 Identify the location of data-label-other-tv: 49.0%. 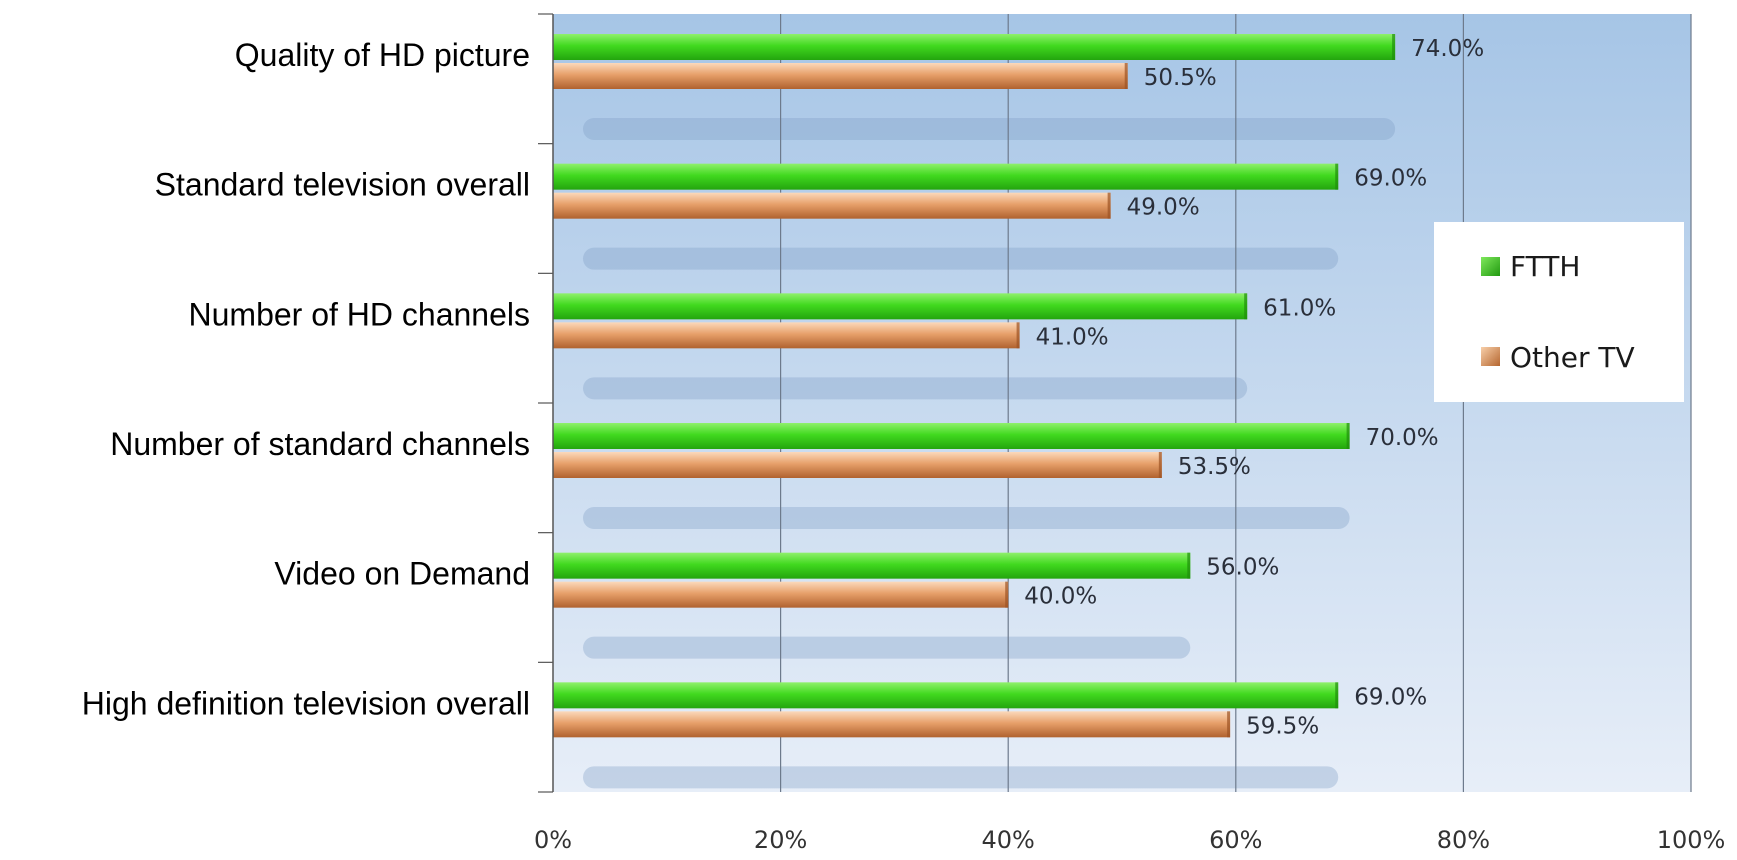
(1163, 208).